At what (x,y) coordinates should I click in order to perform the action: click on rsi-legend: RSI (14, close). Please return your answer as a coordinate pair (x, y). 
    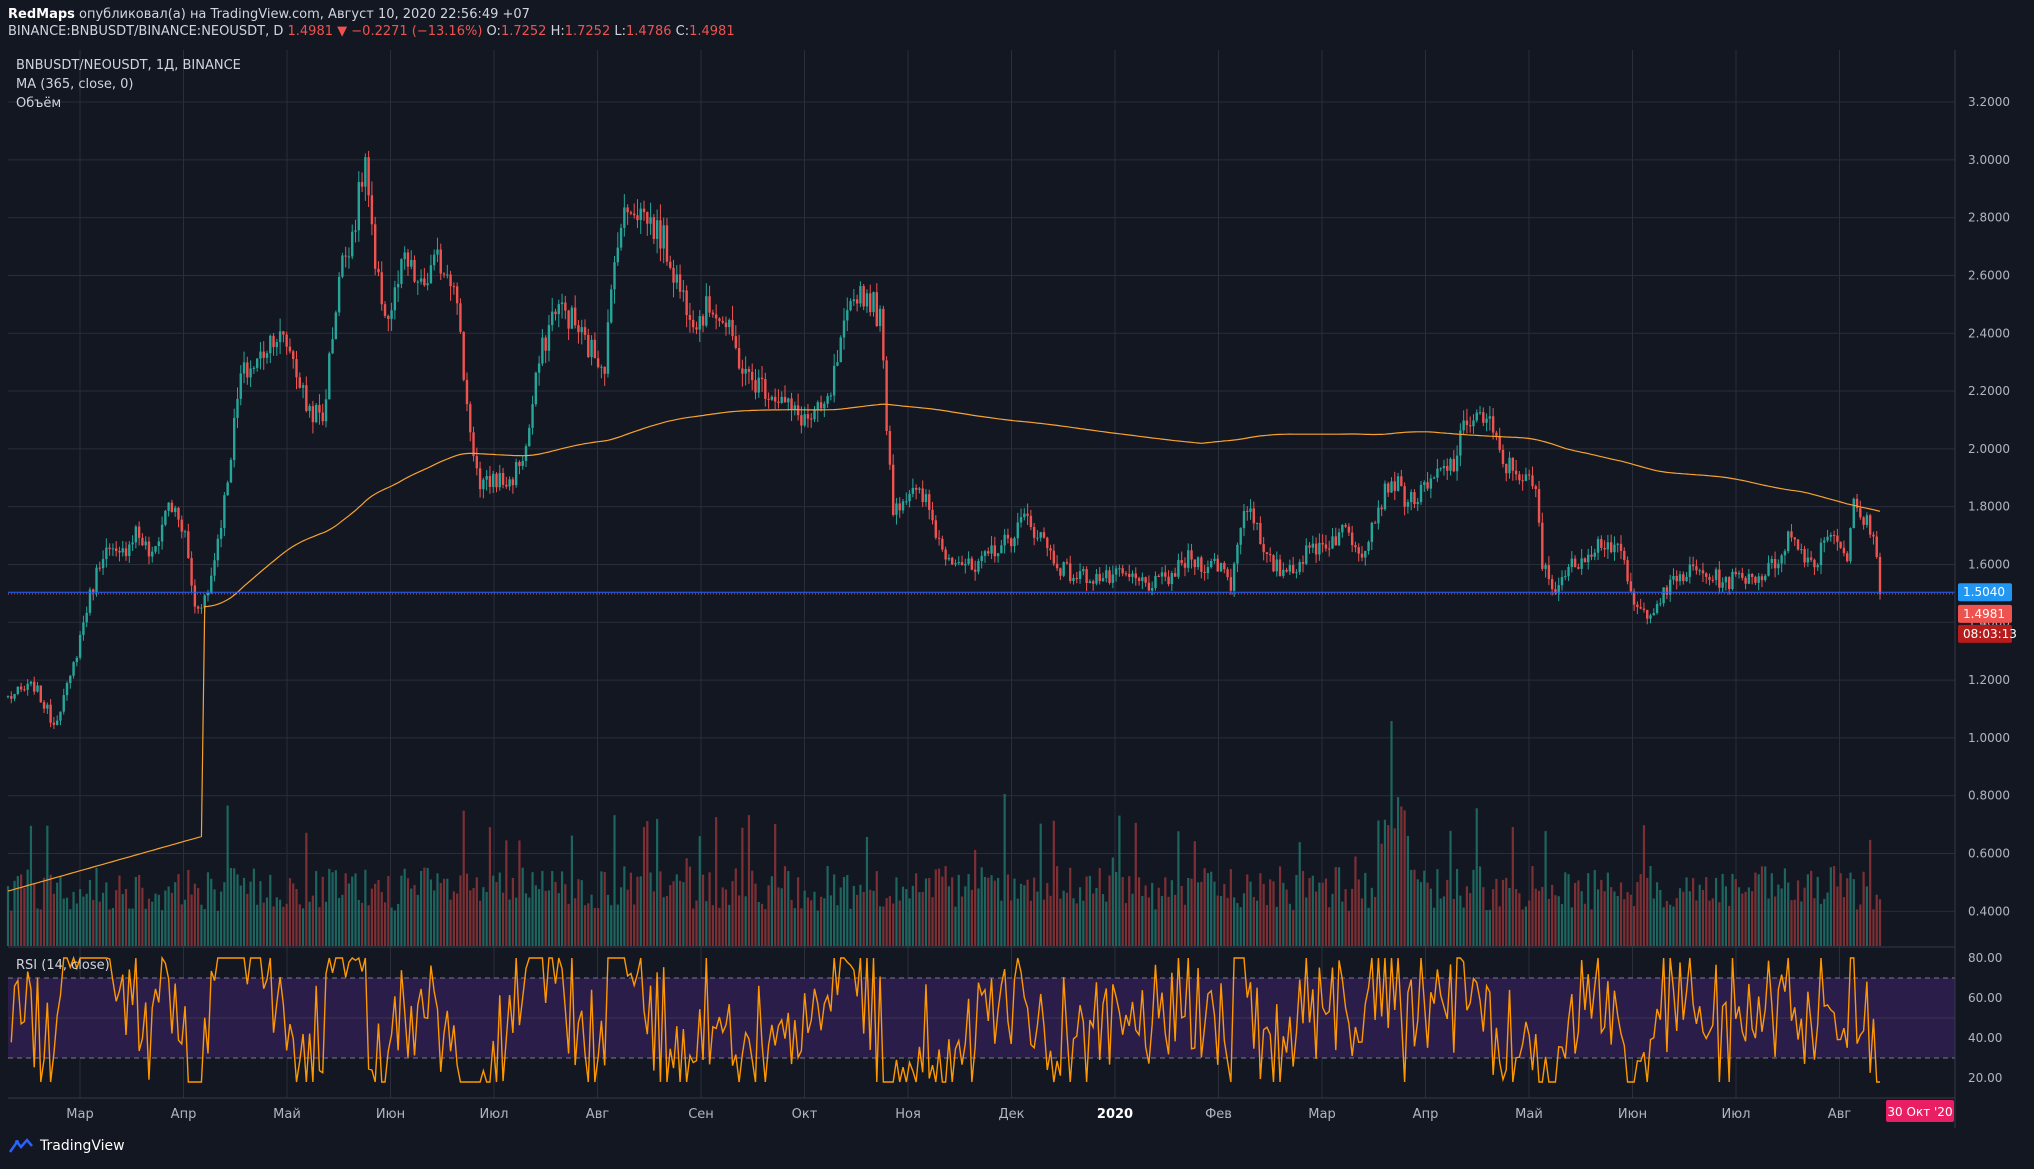
    Looking at the image, I should click on (63, 965).